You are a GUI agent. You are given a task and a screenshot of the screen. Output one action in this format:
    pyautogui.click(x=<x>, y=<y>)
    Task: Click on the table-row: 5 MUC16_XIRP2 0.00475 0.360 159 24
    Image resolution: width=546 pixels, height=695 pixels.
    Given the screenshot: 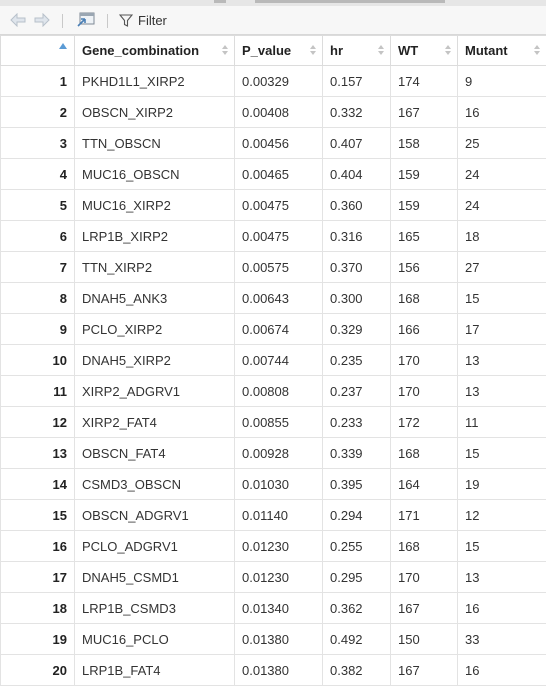 What is the action you would take?
    pyautogui.click(x=273, y=205)
    